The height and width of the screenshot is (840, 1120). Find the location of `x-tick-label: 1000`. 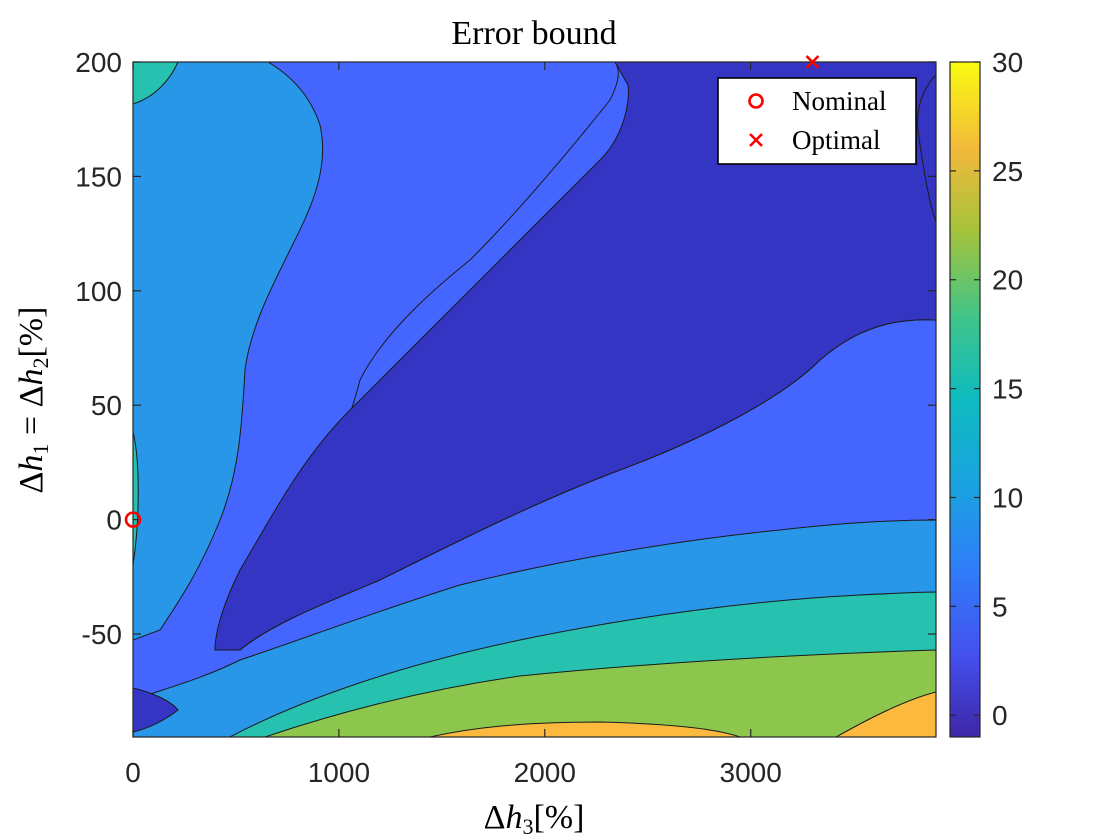

x-tick-label: 1000 is located at coordinates (339, 772).